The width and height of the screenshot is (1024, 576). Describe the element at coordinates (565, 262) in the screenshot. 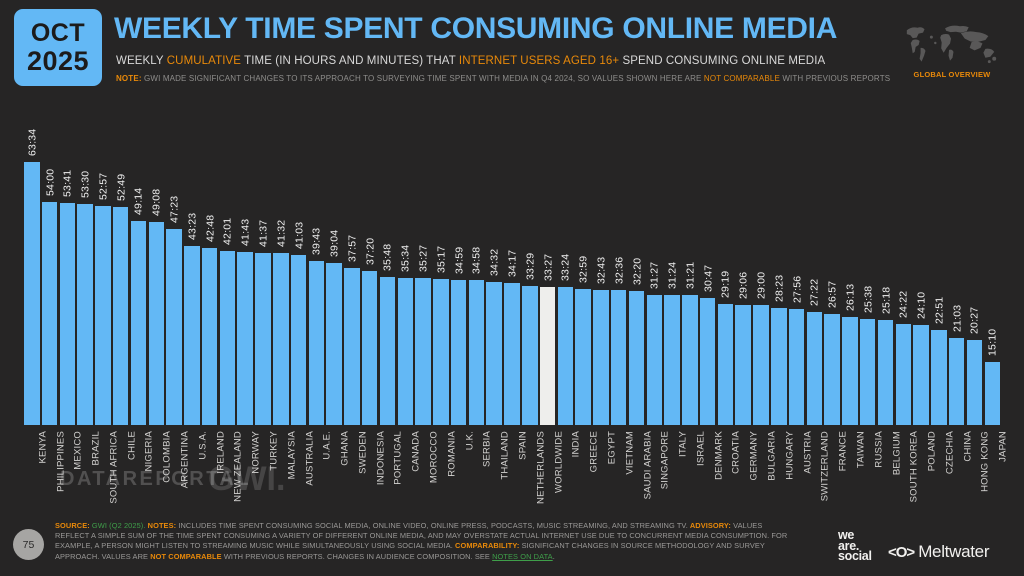

I see `bar-column: 33:24` at that location.